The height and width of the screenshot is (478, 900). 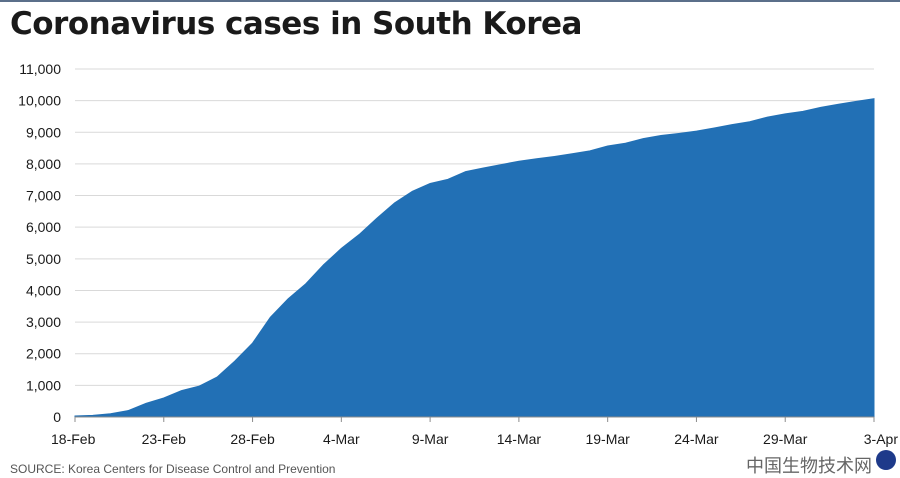 What do you see at coordinates (881, 439) in the screenshot?
I see `x-tick-label: 3-Apr` at bounding box center [881, 439].